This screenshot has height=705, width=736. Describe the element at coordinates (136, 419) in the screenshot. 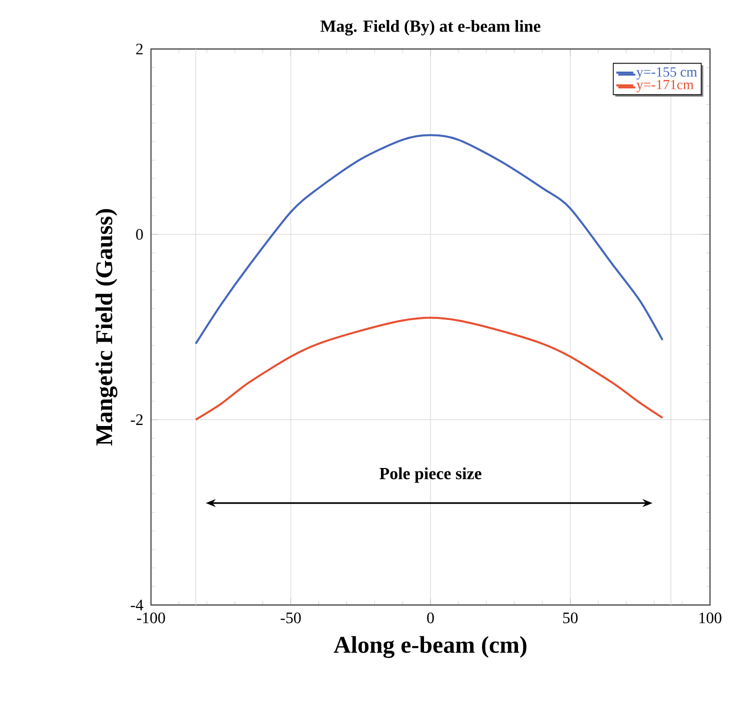

I see `y-tick-label: -2` at that location.